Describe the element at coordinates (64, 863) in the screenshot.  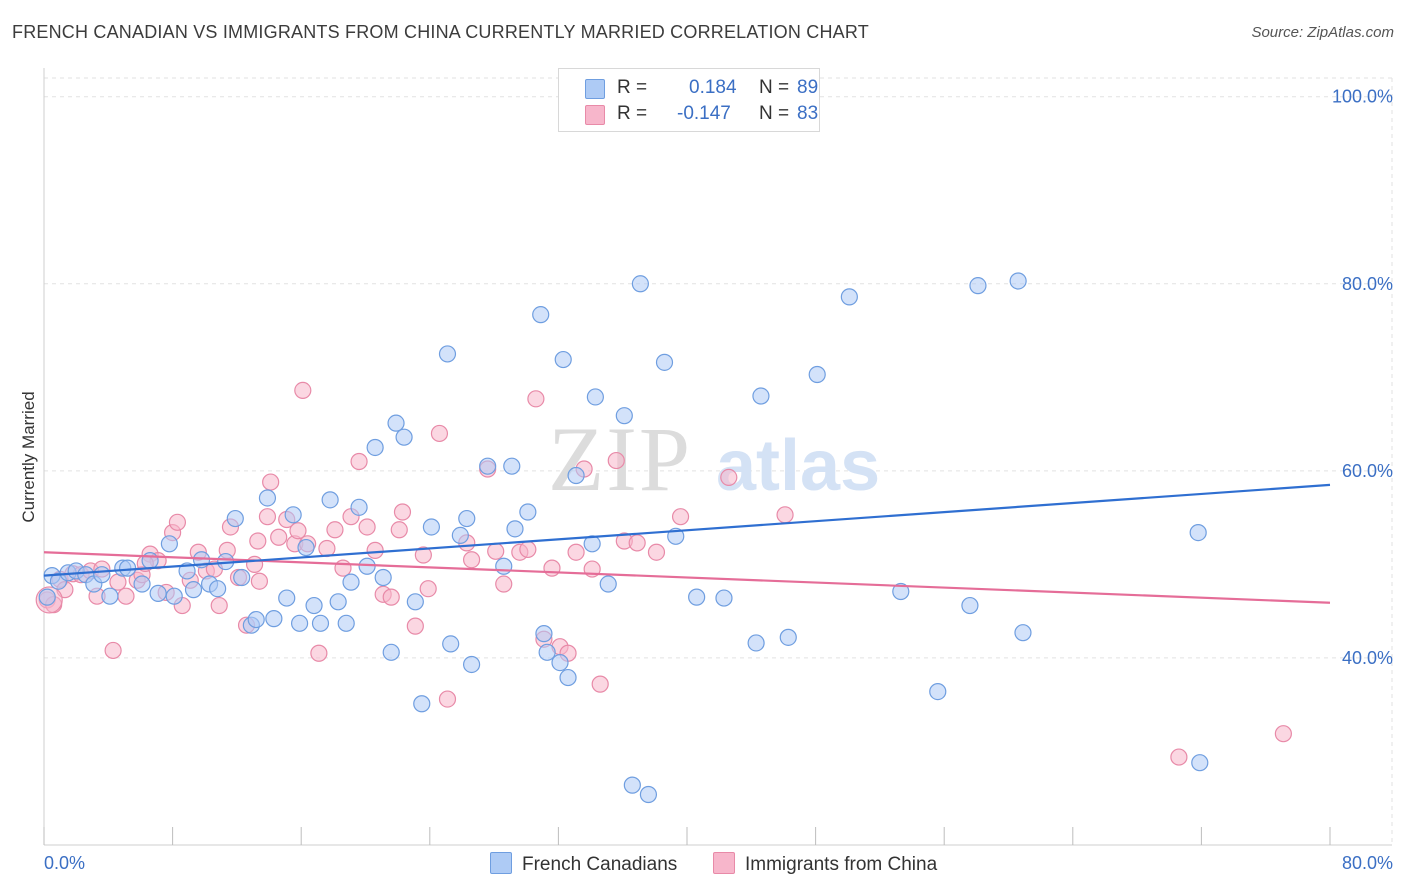
I see `x-tick-label-min: 0.0%` at that location.